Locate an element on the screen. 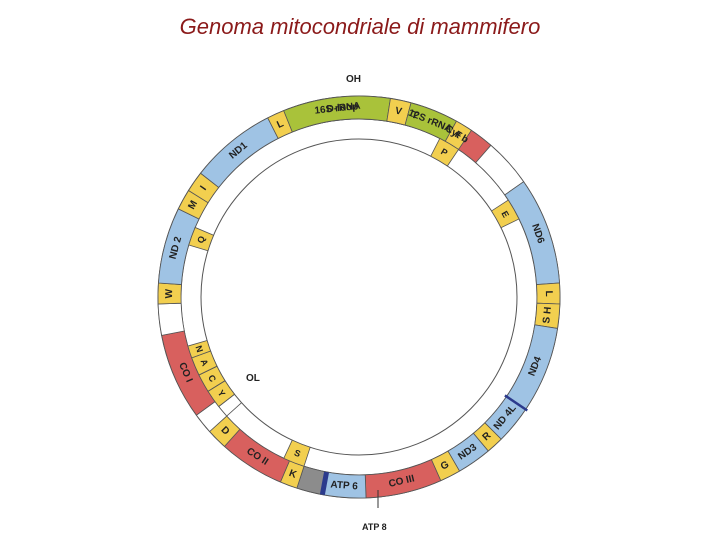 This screenshot has height=540, width=720. inner-label-e: E is located at coordinates (505, 214).